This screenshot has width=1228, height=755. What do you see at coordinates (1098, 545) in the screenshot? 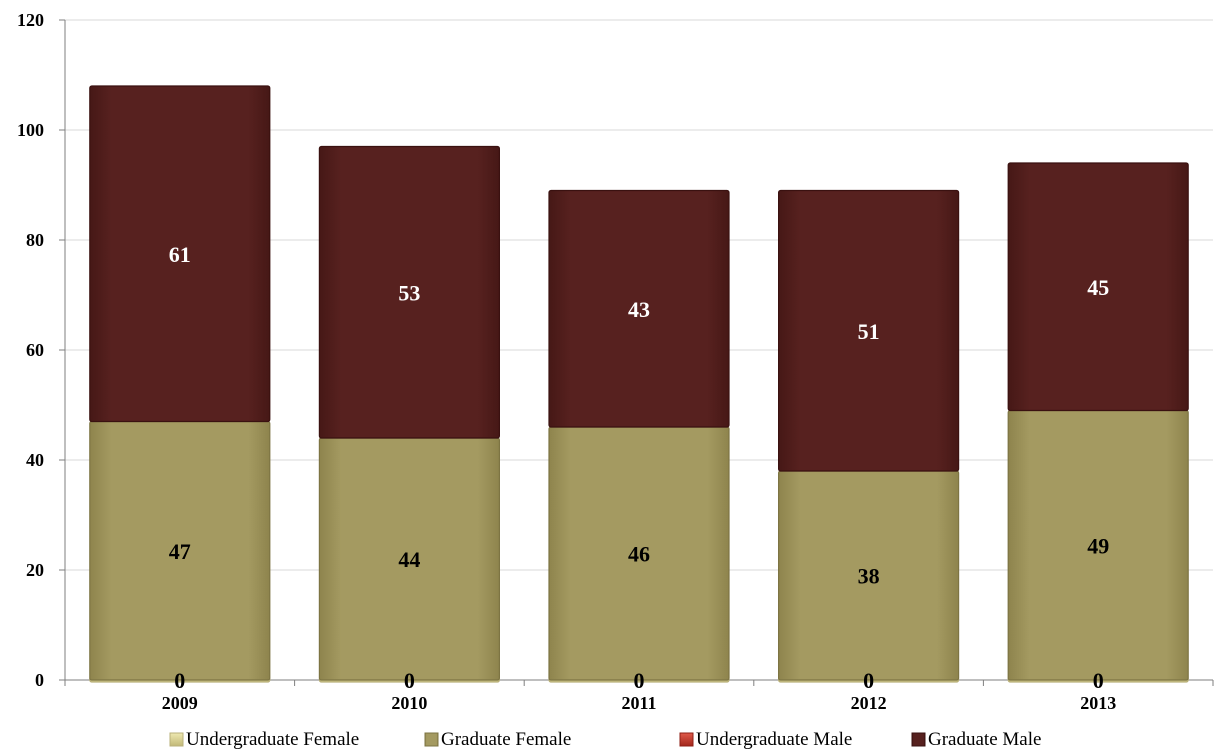
I see `data-label: 49` at bounding box center [1098, 545].